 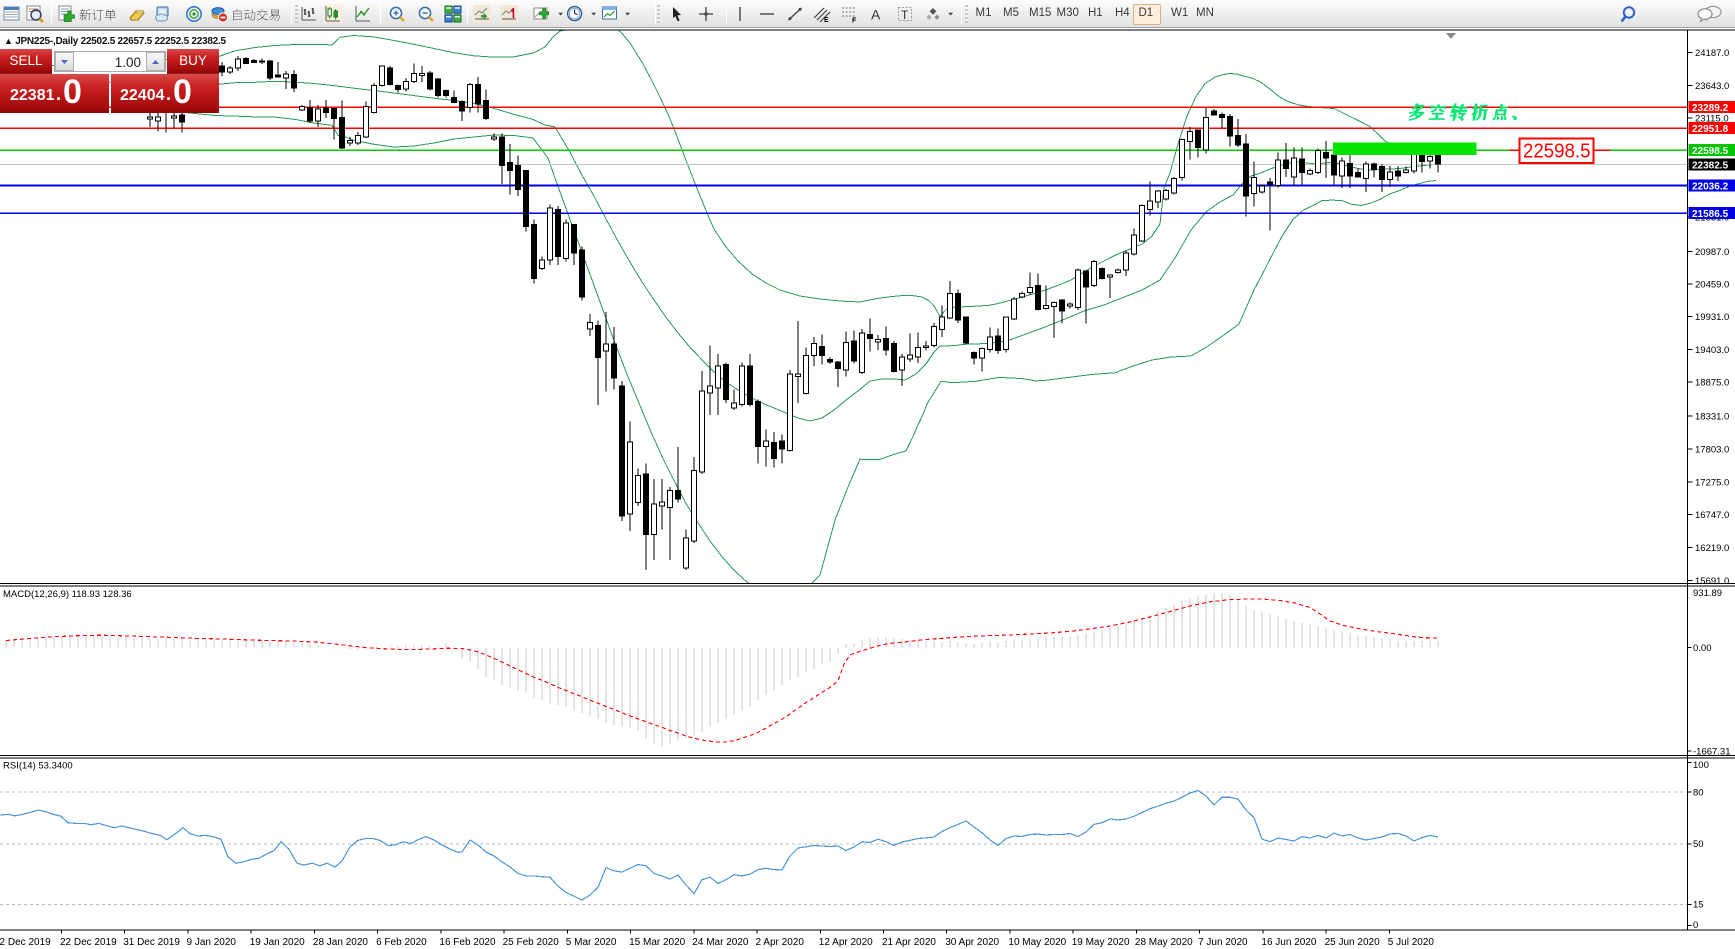 What do you see at coordinates (1411, 942) in the screenshot?
I see `svg-text: 5 Jul 2020` at bounding box center [1411, 942].